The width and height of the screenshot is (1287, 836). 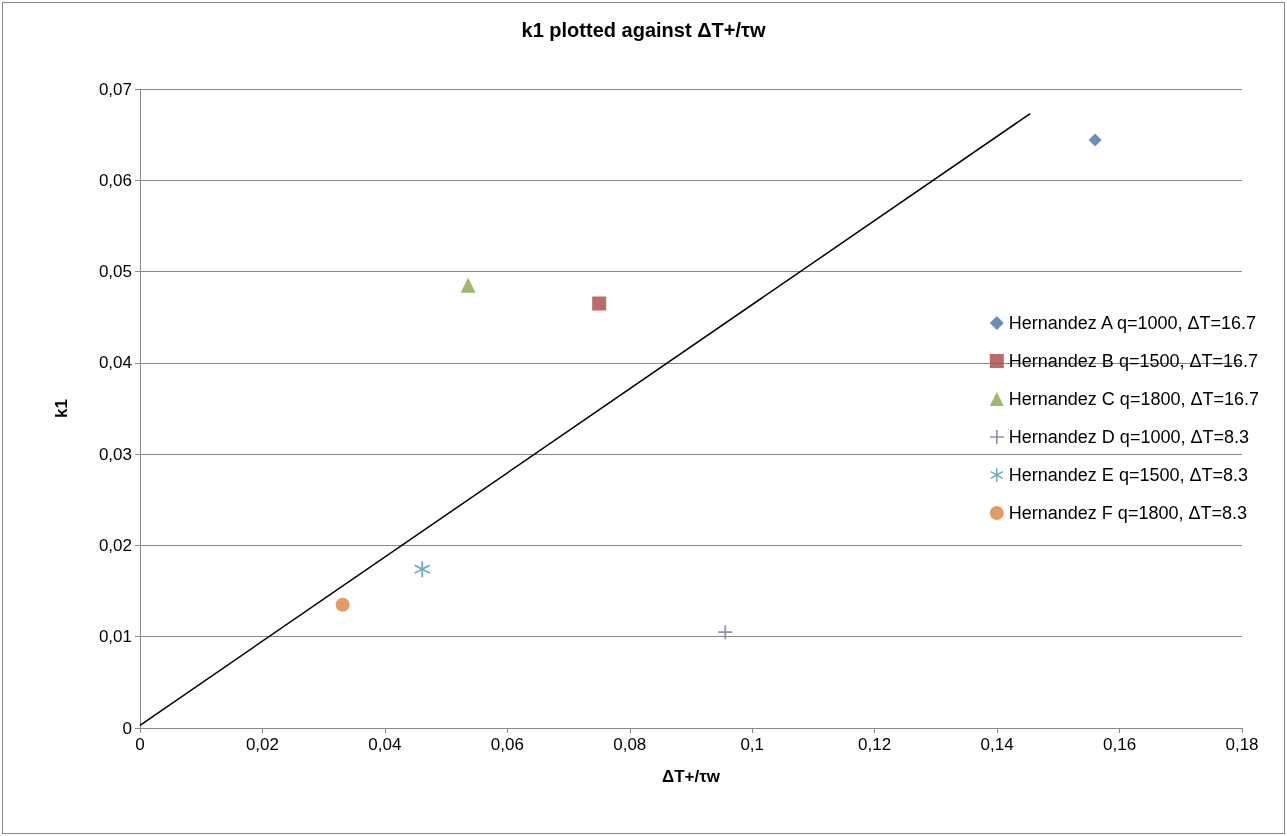 I want to click on y-tick-label: 0,04, so click(x=115, y=363).